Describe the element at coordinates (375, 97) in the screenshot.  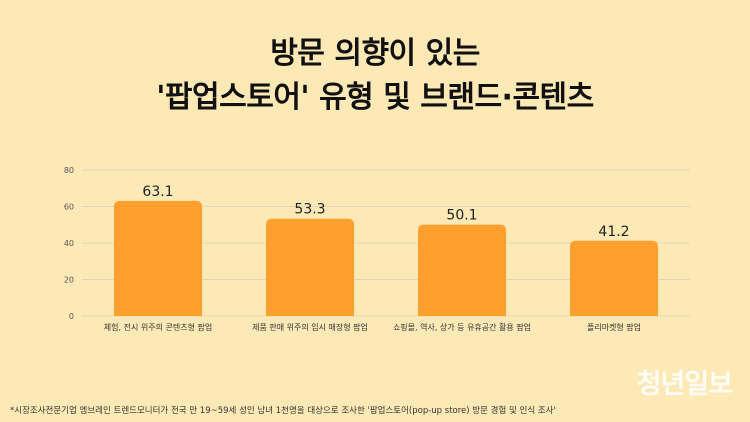
I see `page-title-line2: '팝업스토어' 유형 및 브랜드·콘텐츠` at that location.